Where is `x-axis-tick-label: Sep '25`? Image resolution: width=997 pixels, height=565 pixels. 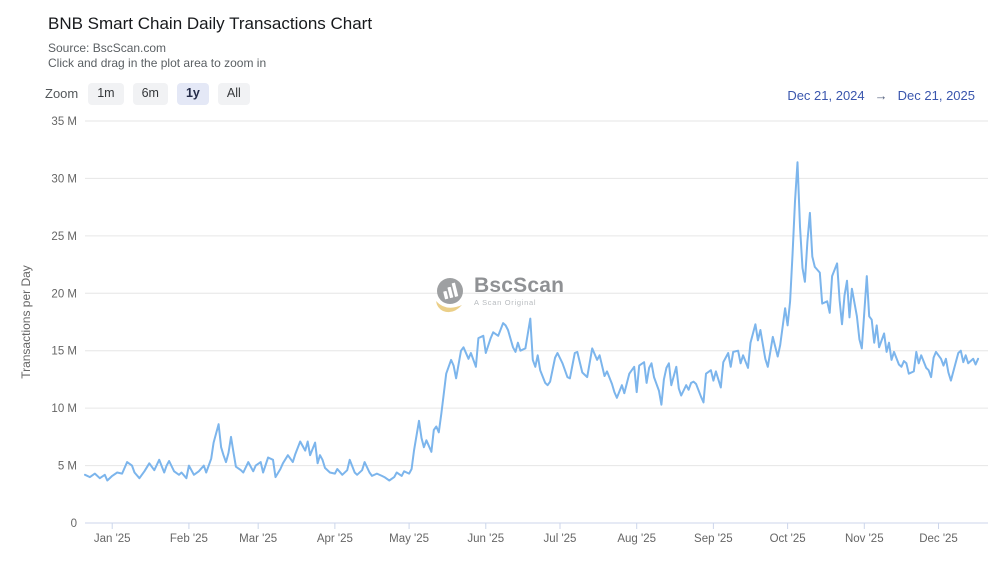
x-axis-tick-label: Sep '25 is located at coordinates (713, 539).